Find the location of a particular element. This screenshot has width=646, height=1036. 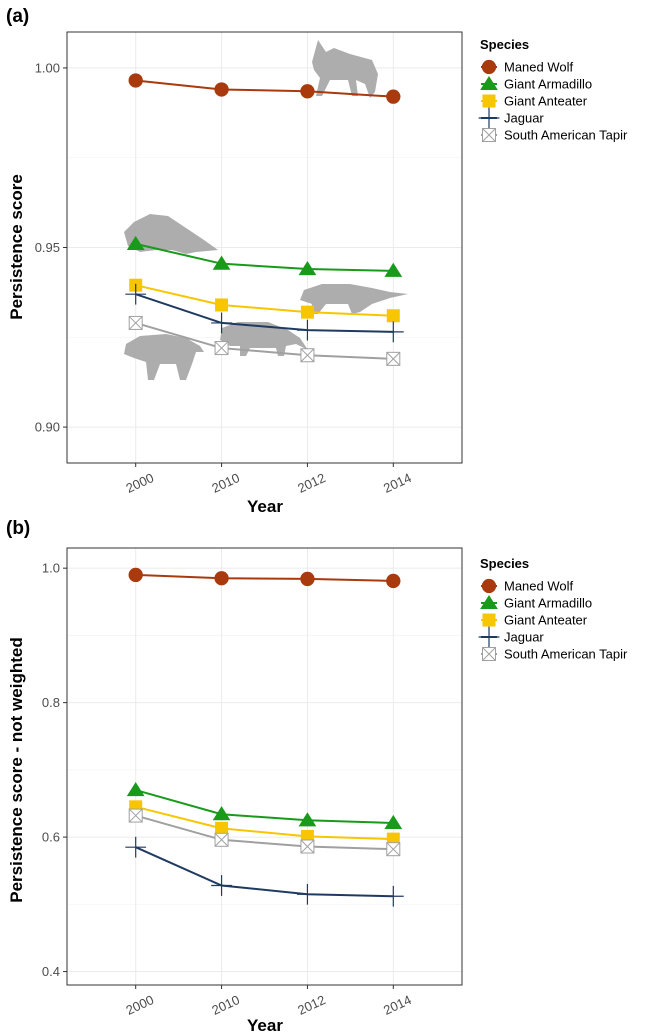

data-point-giant-anteater-2010-b is located at coordinates (222, 828).